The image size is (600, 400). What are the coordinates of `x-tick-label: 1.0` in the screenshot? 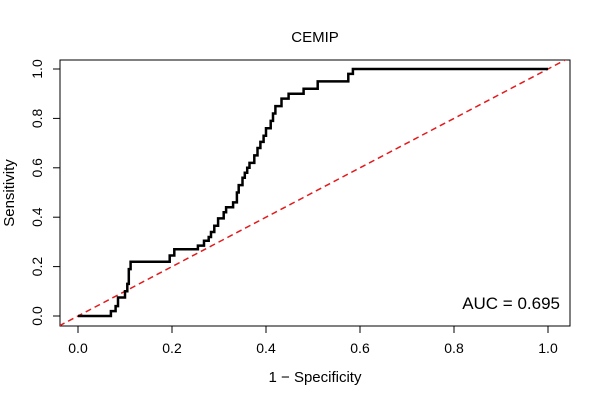 It's located at (548, 348).